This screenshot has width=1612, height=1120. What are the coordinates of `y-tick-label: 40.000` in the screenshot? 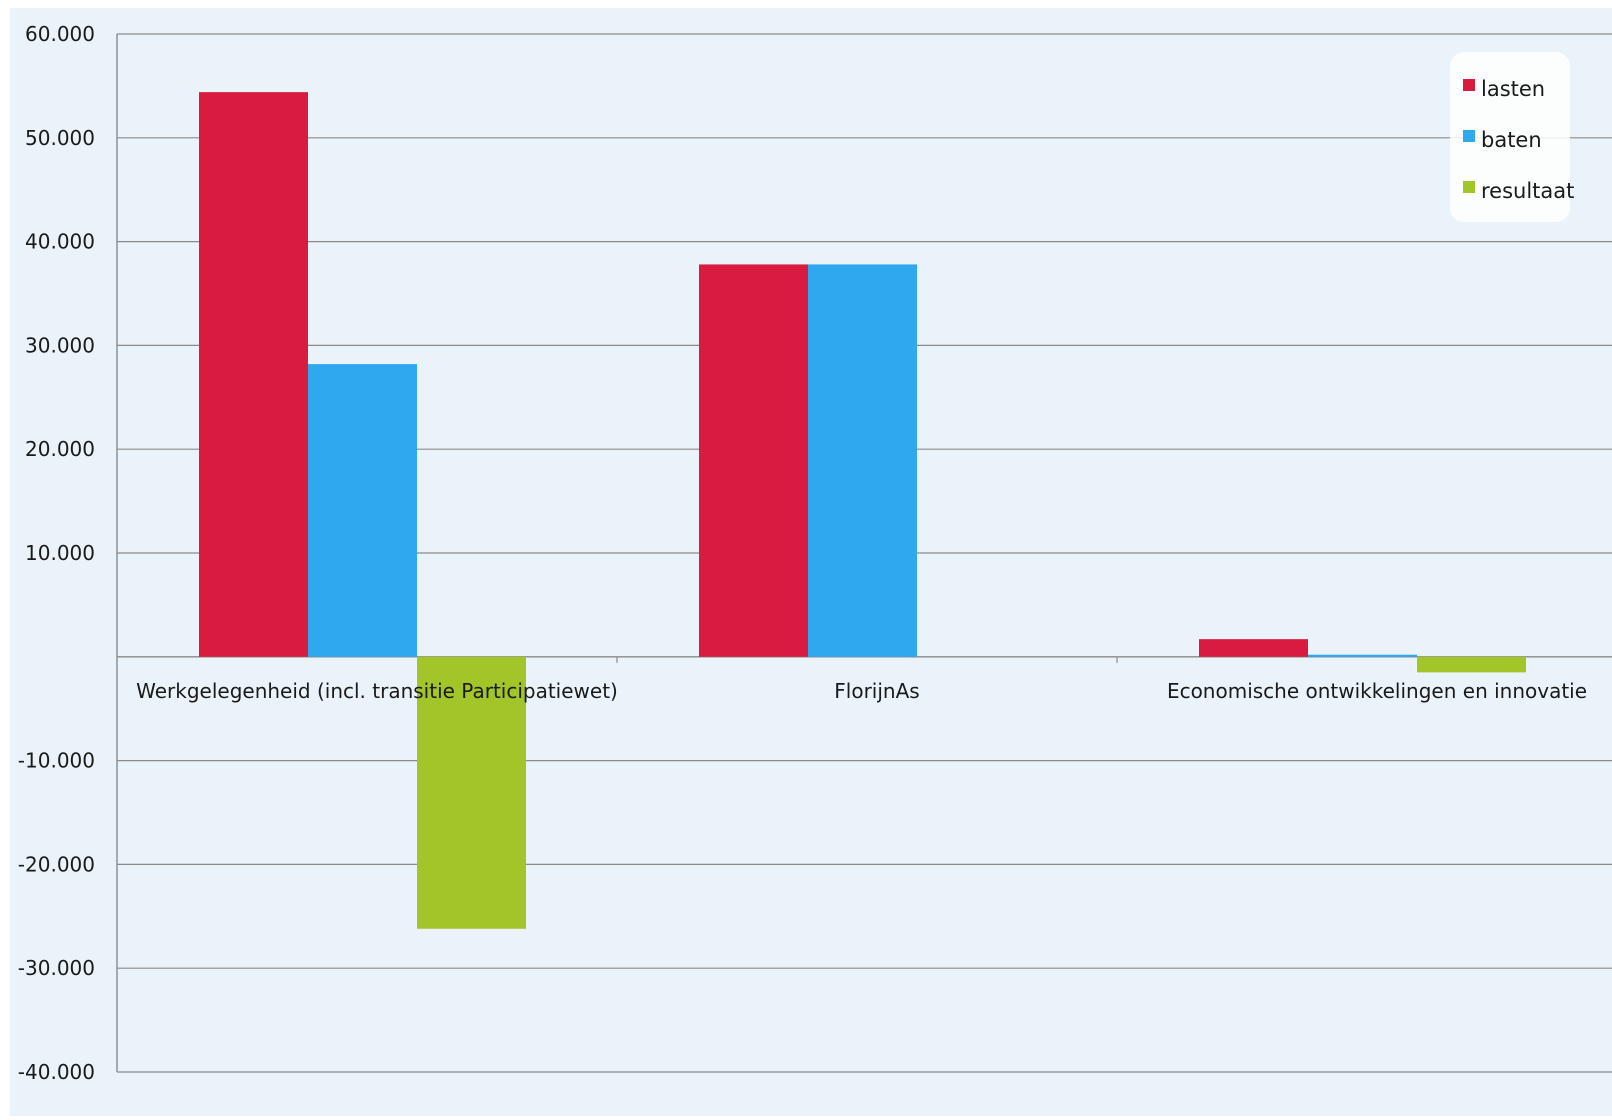 It's located at (60, 242).